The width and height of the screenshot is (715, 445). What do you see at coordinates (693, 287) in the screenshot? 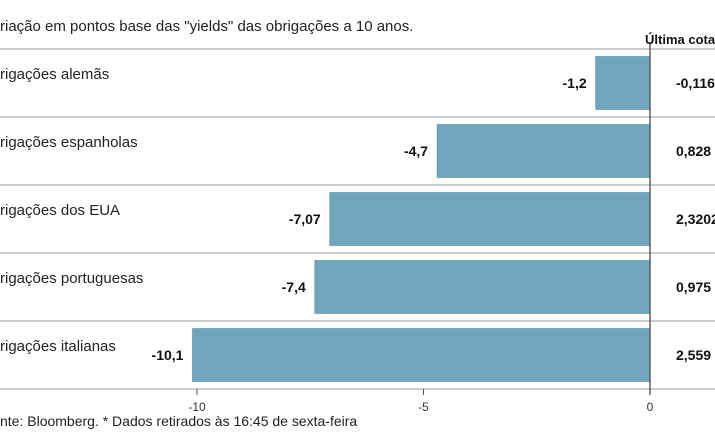
I see `last-quote-value: 0,975` at bounding box center [693, 287].